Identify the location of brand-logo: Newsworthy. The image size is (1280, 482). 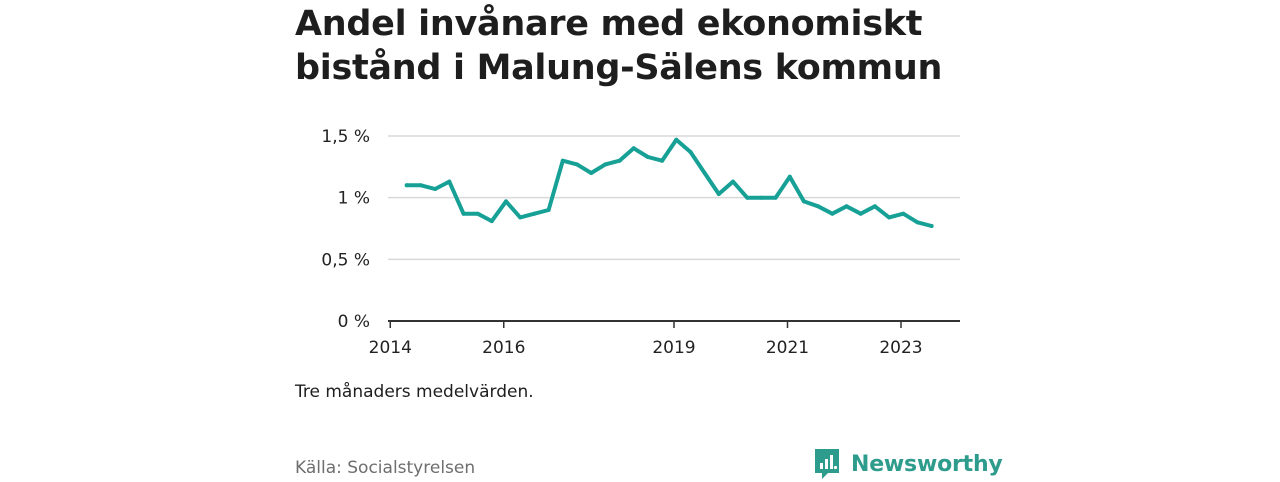
(908, 464).